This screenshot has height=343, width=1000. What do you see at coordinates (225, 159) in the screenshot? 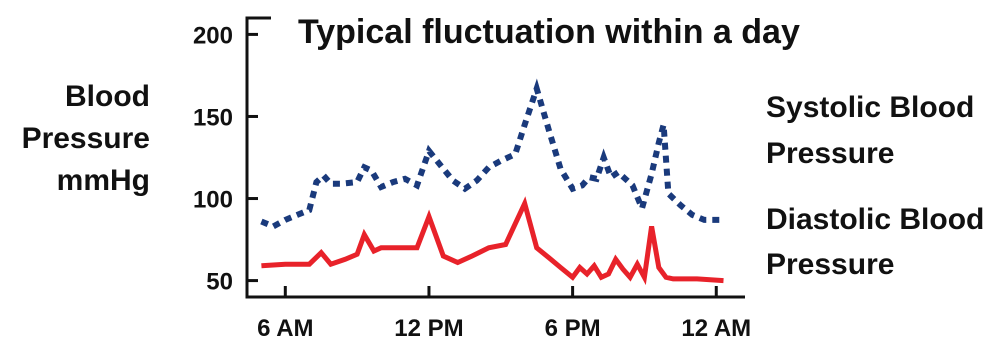
I see `y-ticks: 50 100 150 200` at bounding box center [225, 159].